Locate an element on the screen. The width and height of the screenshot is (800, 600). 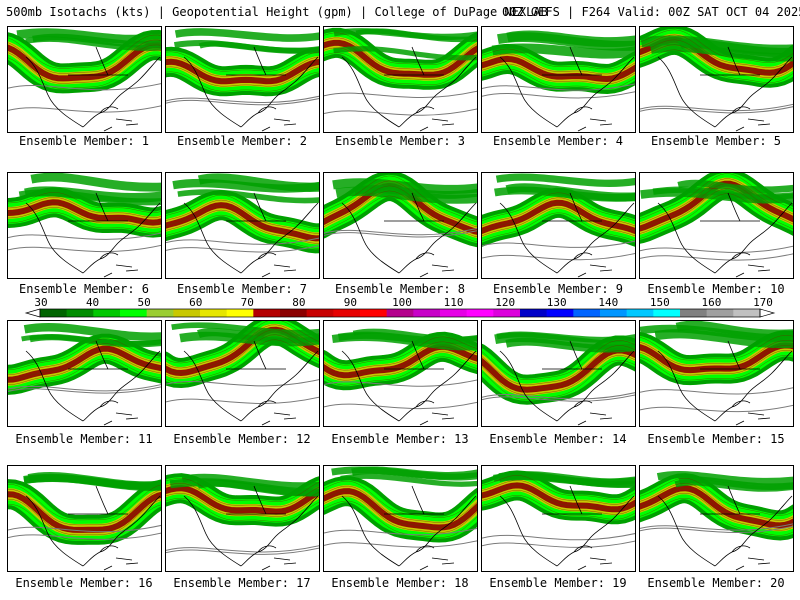
ensemble-member-label: Ensemble Member: 1 is located at coordinates (84, 141).